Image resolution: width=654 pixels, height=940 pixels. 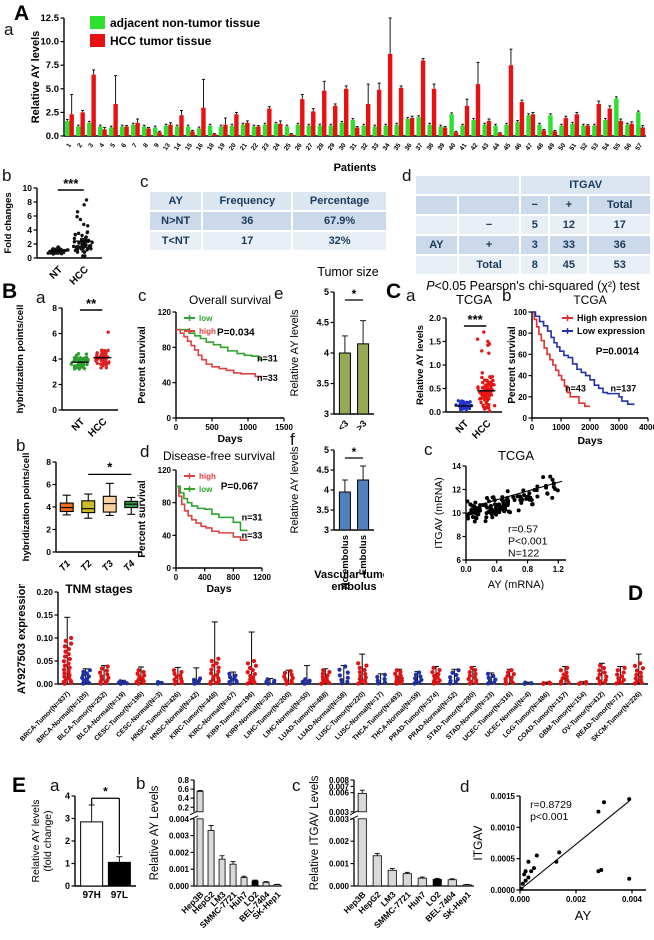 I want to click on svg-text: 44, so click(x=497, y=147).